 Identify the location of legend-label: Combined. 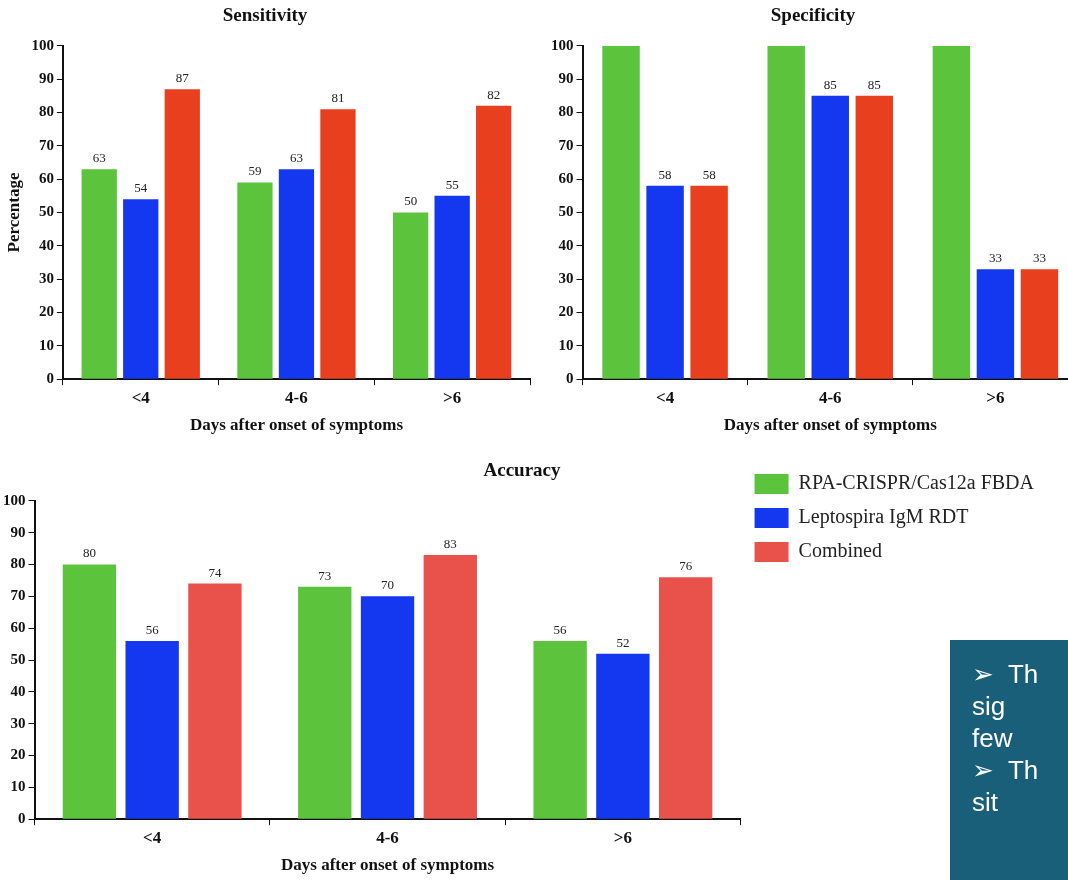
(840, 550).